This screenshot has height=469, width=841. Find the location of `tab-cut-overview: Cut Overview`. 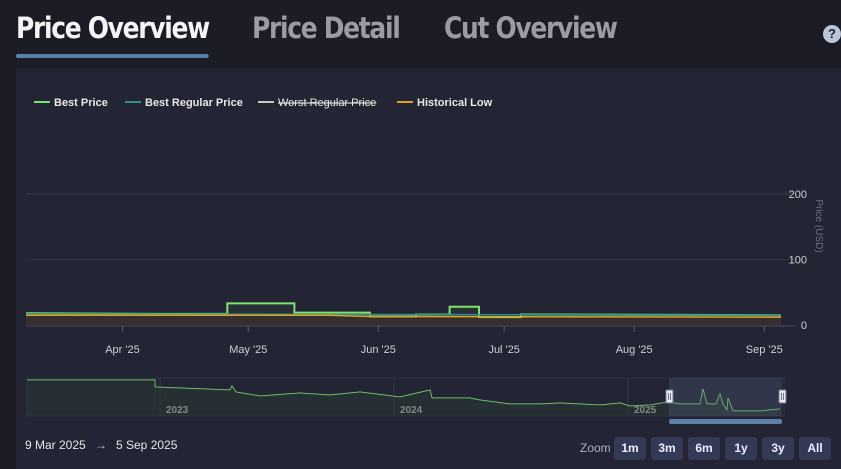

tab-cut-overview: Cut Overview is located at coordinates (530, 28).